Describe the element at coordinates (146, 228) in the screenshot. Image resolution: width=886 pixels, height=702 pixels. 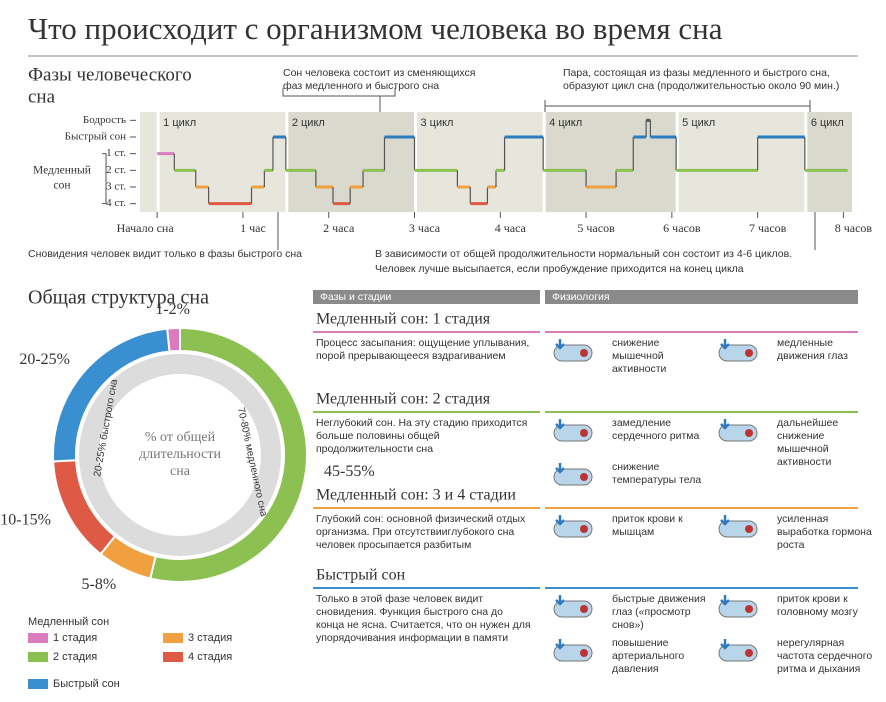
I see `x-tick-label: Начало сна` at that location.